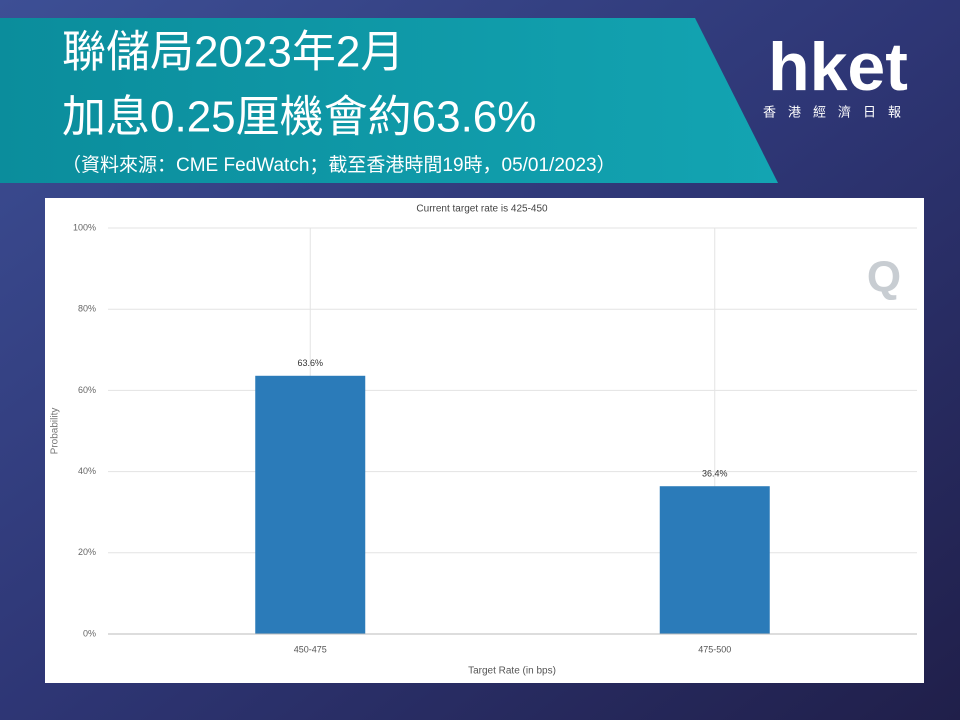 Image resolution: width=960 pixels, height=725 pixels. Describe the element at coordinates (87, 552) in the screenshot. I see `y-tick-label: 20%` at that location.